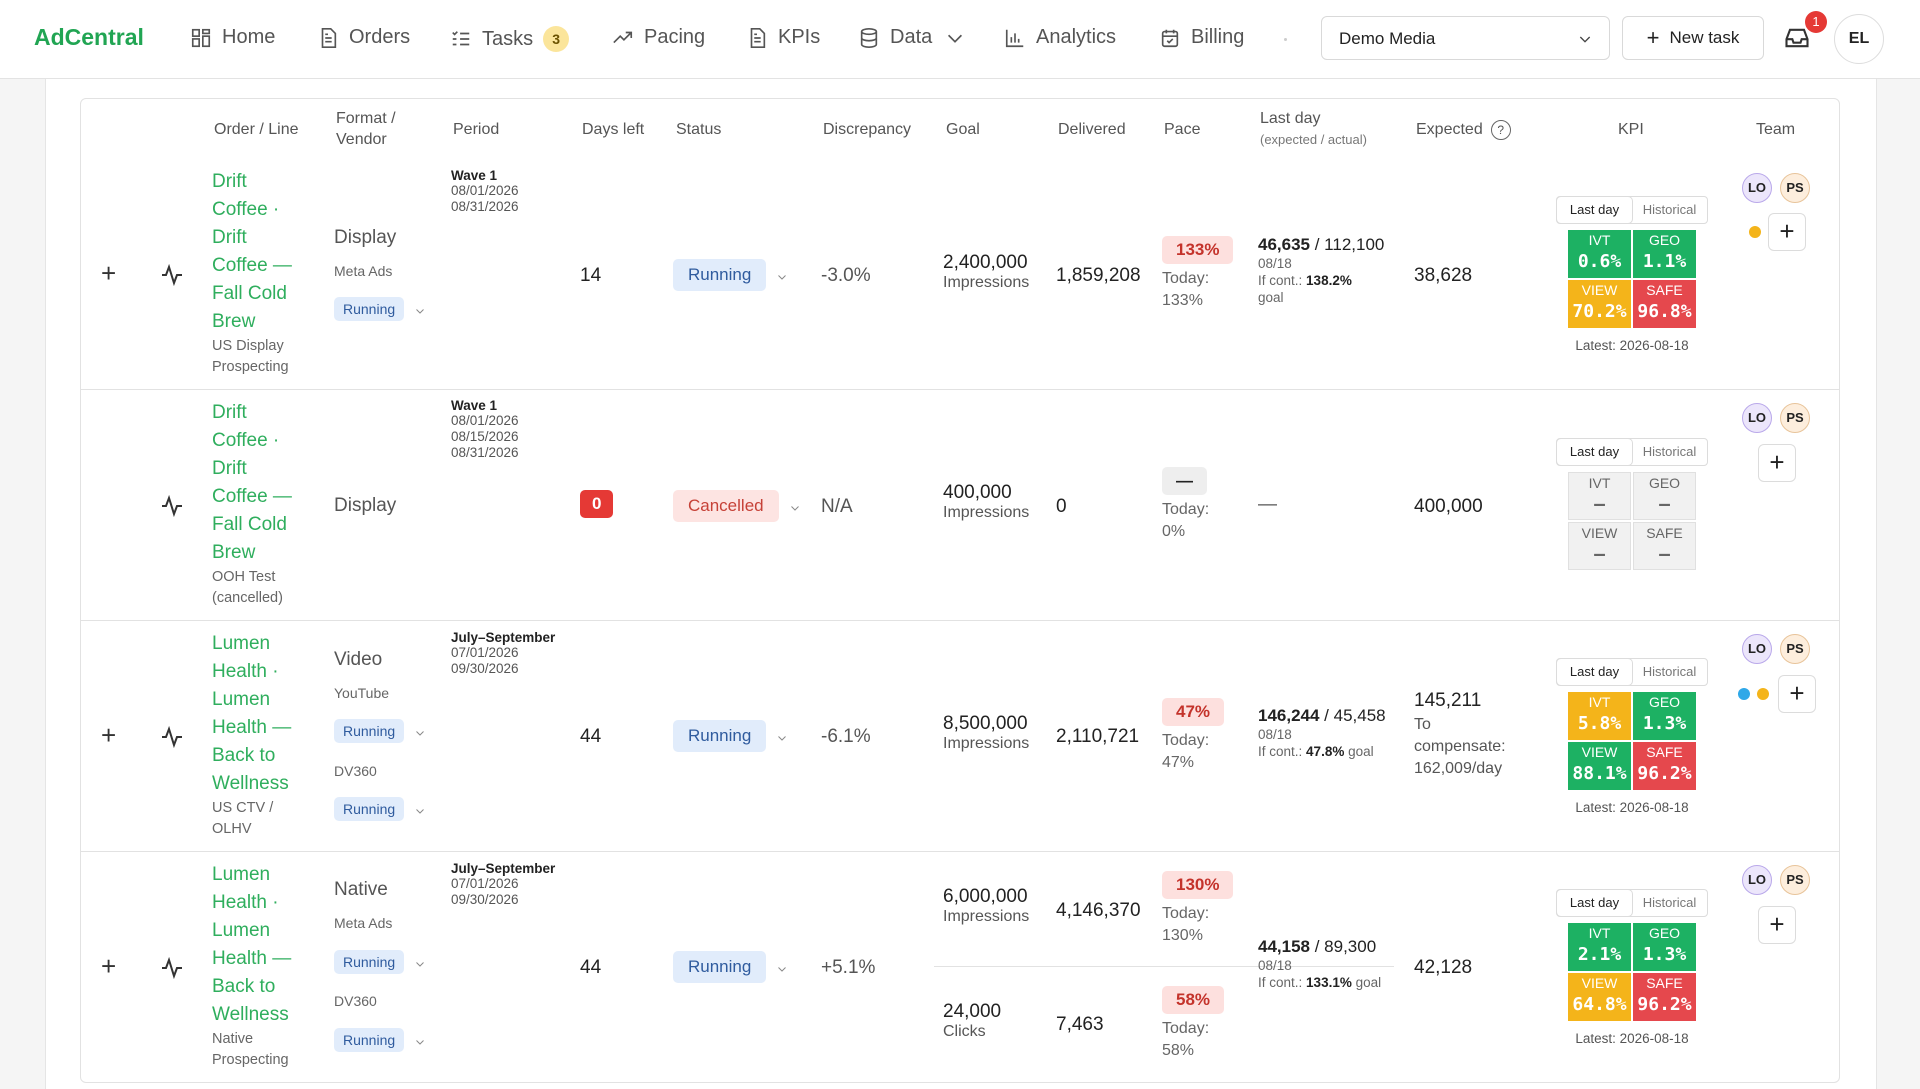 Image resolution: width=1920 pixels, height=1089 pixels. What do you see at coordinates (1275, 965) in the screenshot?
I see `last-day-date: 08/18` at bounding box center [1275, 965].